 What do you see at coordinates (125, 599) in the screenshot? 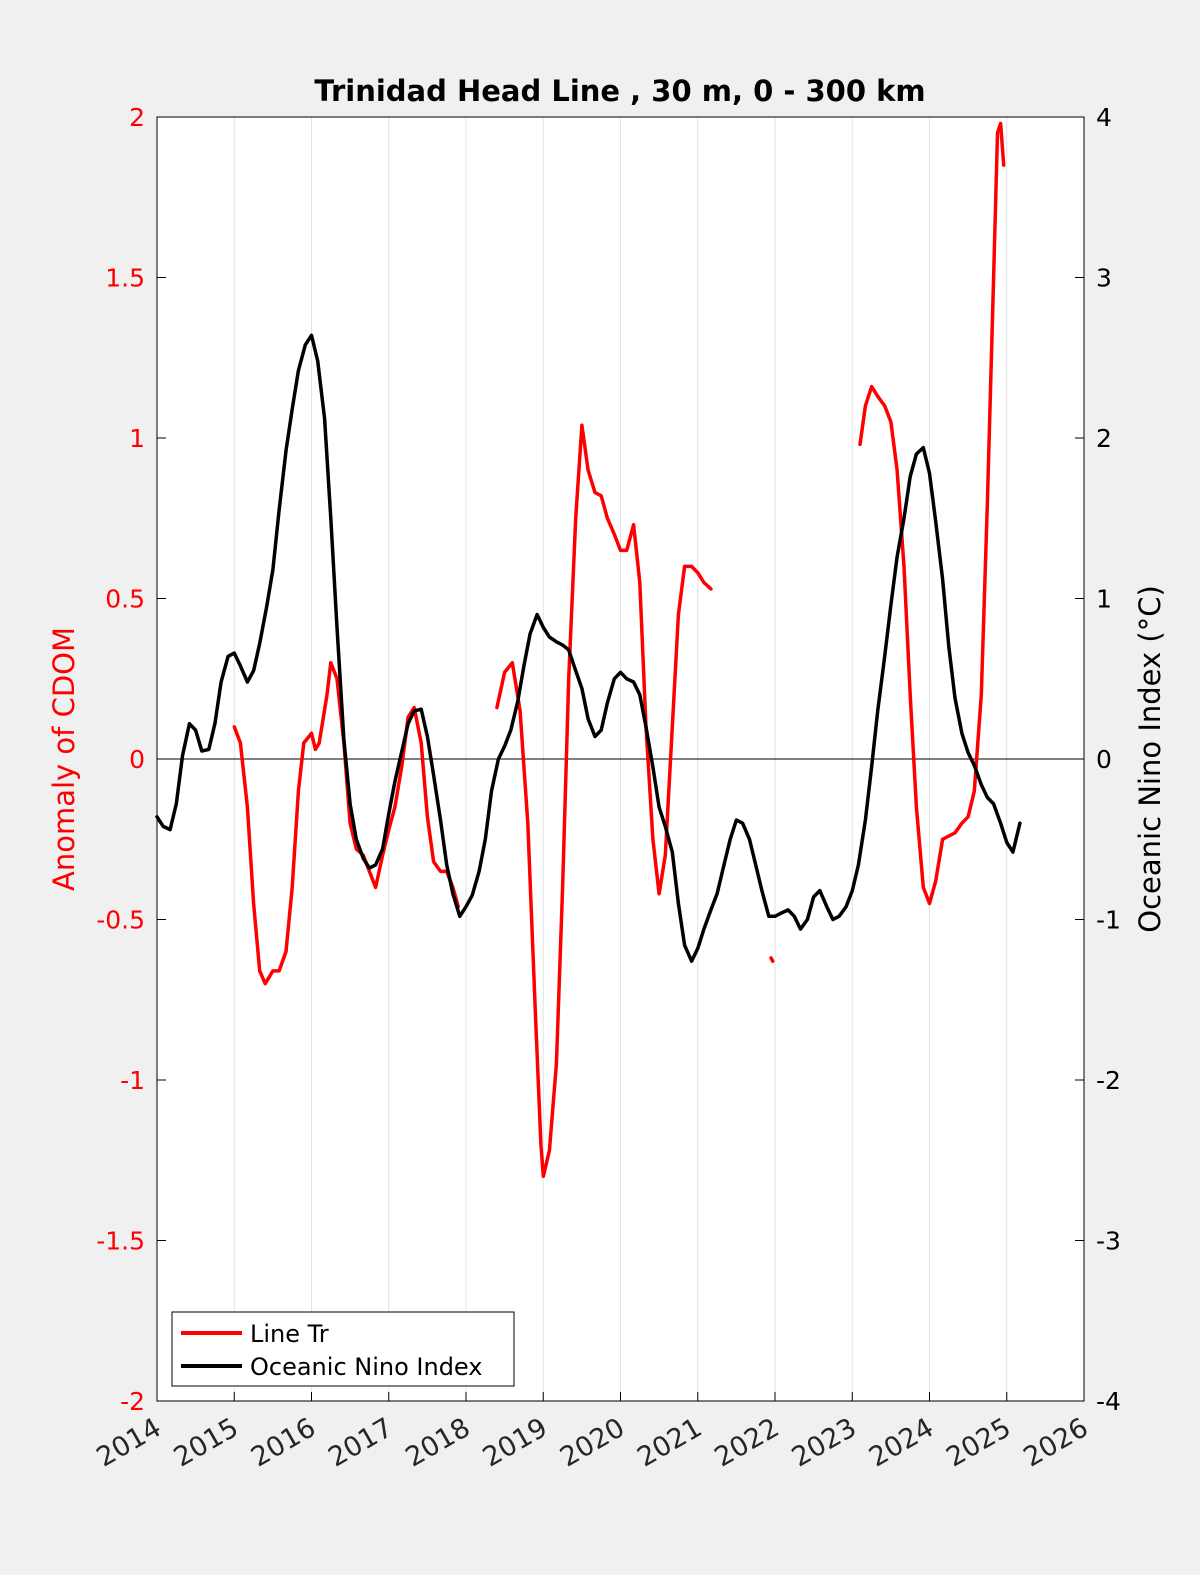
I see `y-left-tick-label-0.5: 0.5` at bounding box center [125, 599].